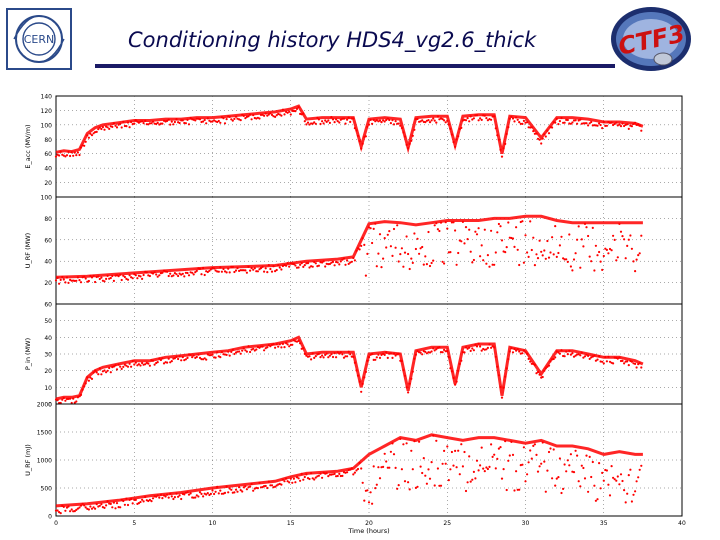  Describe the element at coordinates (349, 129) in the screenshot. I see `data-series-line` at that location.